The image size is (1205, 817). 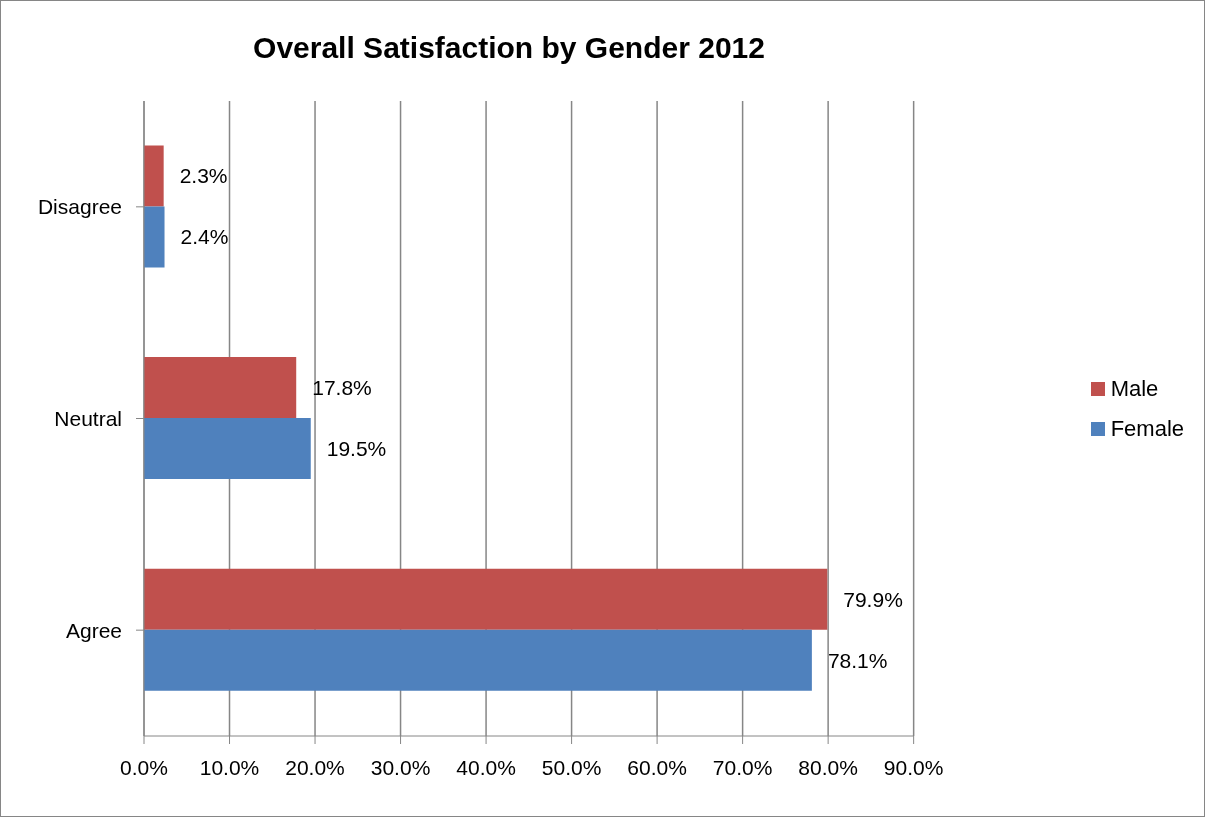 I want to click on data-label: 2.3%, so click(x=203, y=176).